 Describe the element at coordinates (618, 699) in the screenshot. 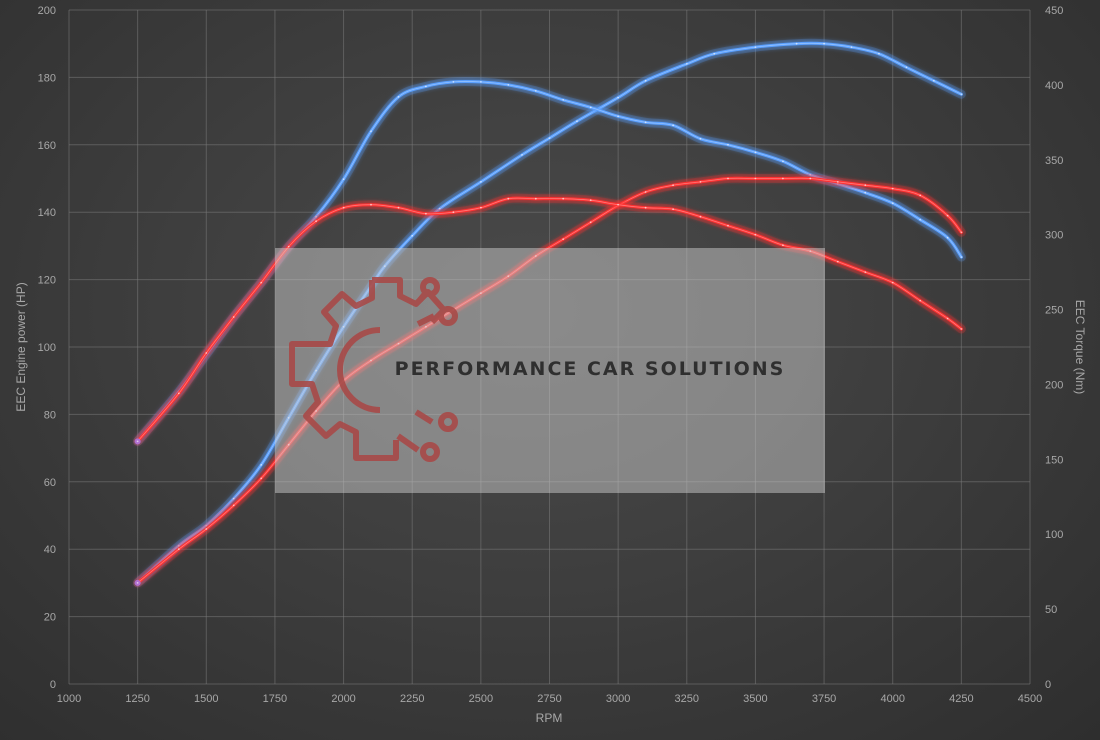

I see `x-tick-label: 3000` at that location.